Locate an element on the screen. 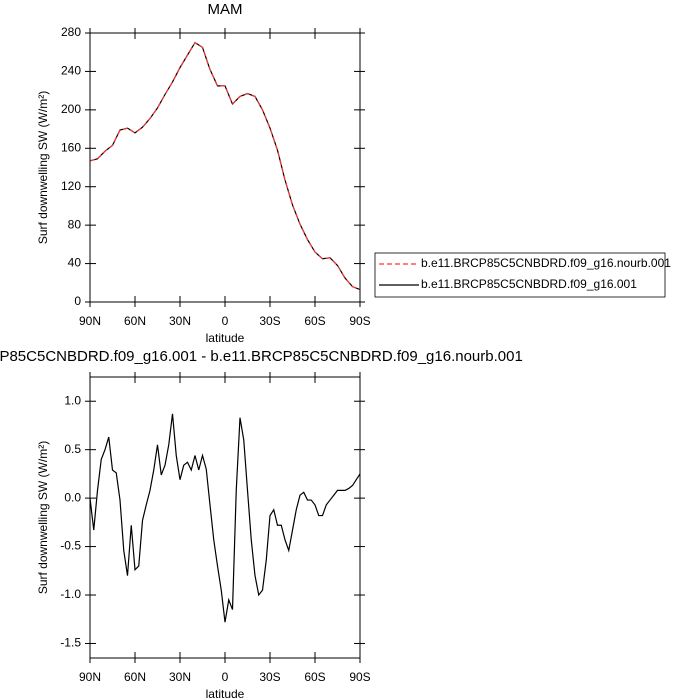  y-tick-label: -1.5 is located at coordinates (70, 643).